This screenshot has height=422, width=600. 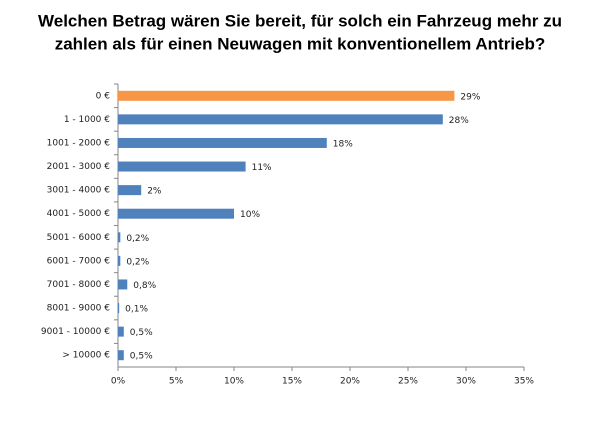 What do you see at coordinates (343, 144) in the screenshot?
I see `value-label: 18%` at bounding box center [343, 144].